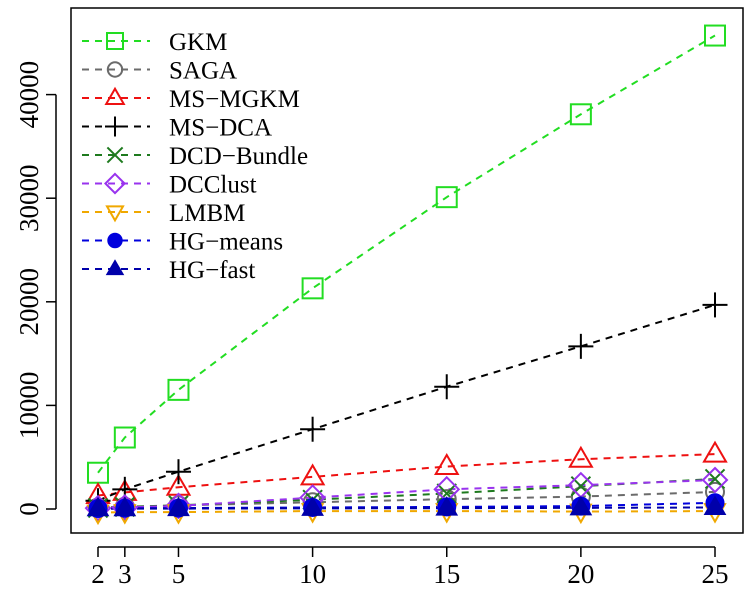 The height and width of the screenshot is (609, 753). What do you see at coordinates (29, 95) in the screenshot?
I see `y-tick-label: 40000` at bounding box center [29, 95].